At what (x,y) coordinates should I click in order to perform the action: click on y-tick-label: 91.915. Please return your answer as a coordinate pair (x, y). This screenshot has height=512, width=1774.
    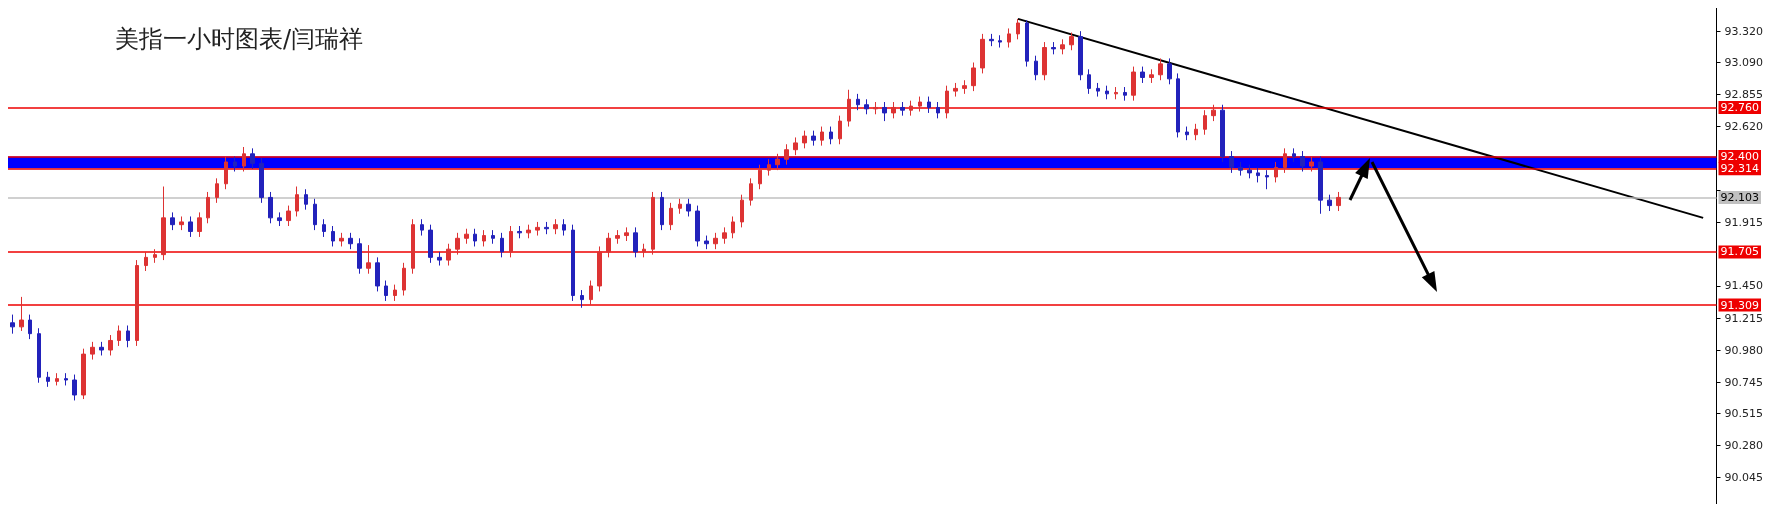
    Looking at the image, I should click on (1744, 223).